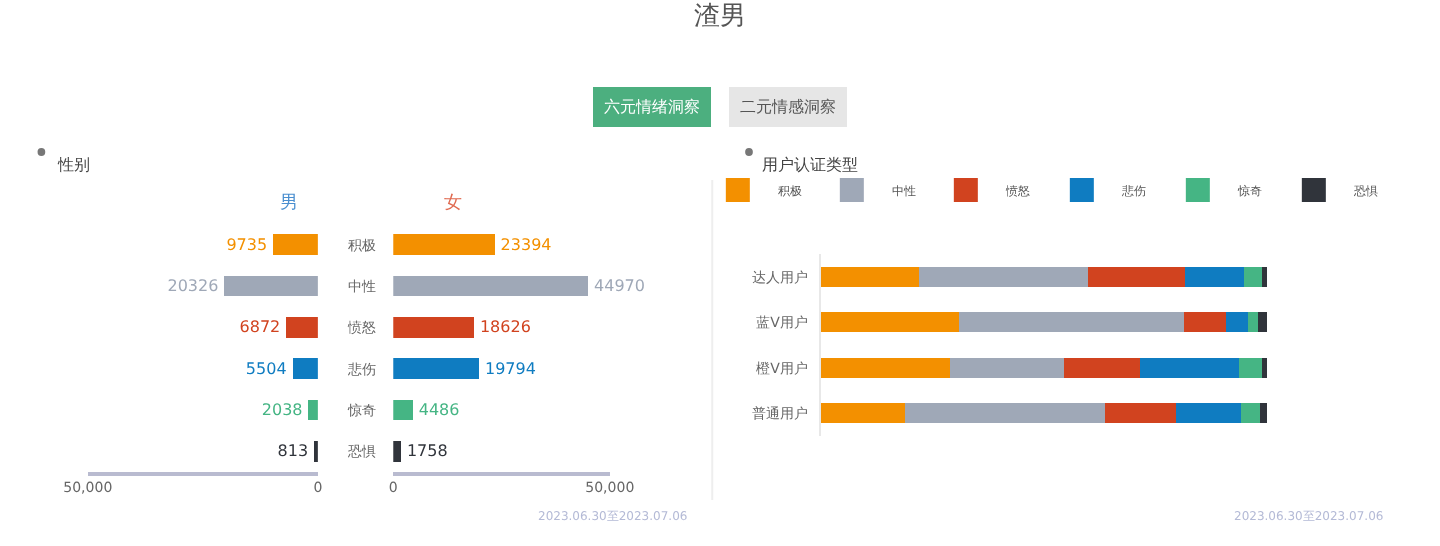  What do you see at coordinates (427, 451) in the screenshot?
I see `data-label: 1758` at bounding box center [427, 451].